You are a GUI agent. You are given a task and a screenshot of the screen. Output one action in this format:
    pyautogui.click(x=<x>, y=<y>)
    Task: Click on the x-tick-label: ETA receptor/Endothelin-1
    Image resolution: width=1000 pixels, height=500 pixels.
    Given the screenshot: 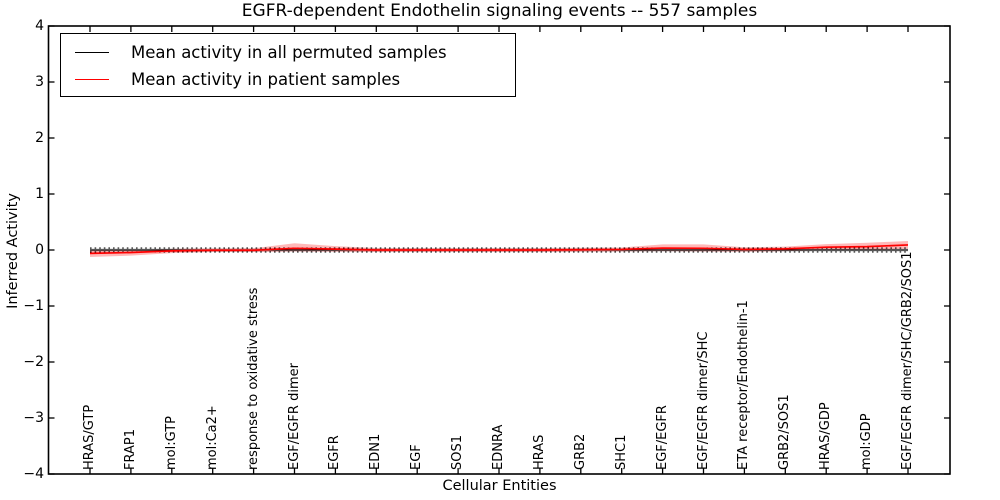 What is the action you would take?
    pyautogui.click(x=744, y=385)
    